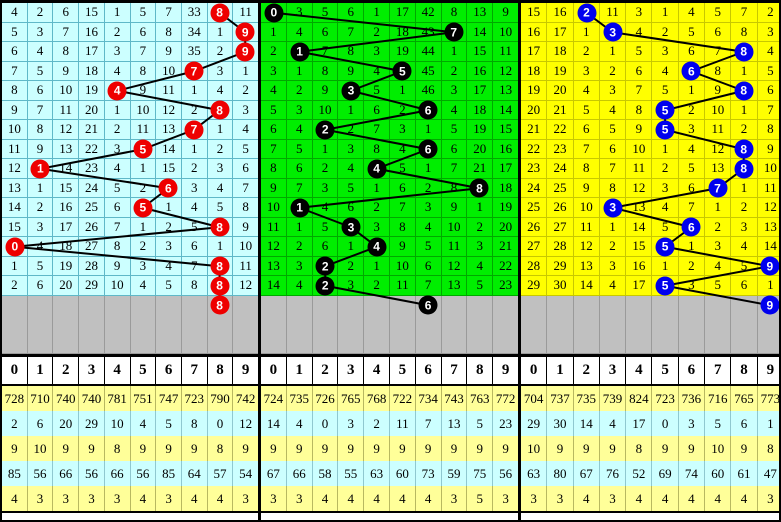 The image size is (781, 522). What do you see at coordinates (650, 208) in the screenshot?
I see `table-row: 25 26 10 3 13 4 7 1 2 12` at bounding box center [650, 208].